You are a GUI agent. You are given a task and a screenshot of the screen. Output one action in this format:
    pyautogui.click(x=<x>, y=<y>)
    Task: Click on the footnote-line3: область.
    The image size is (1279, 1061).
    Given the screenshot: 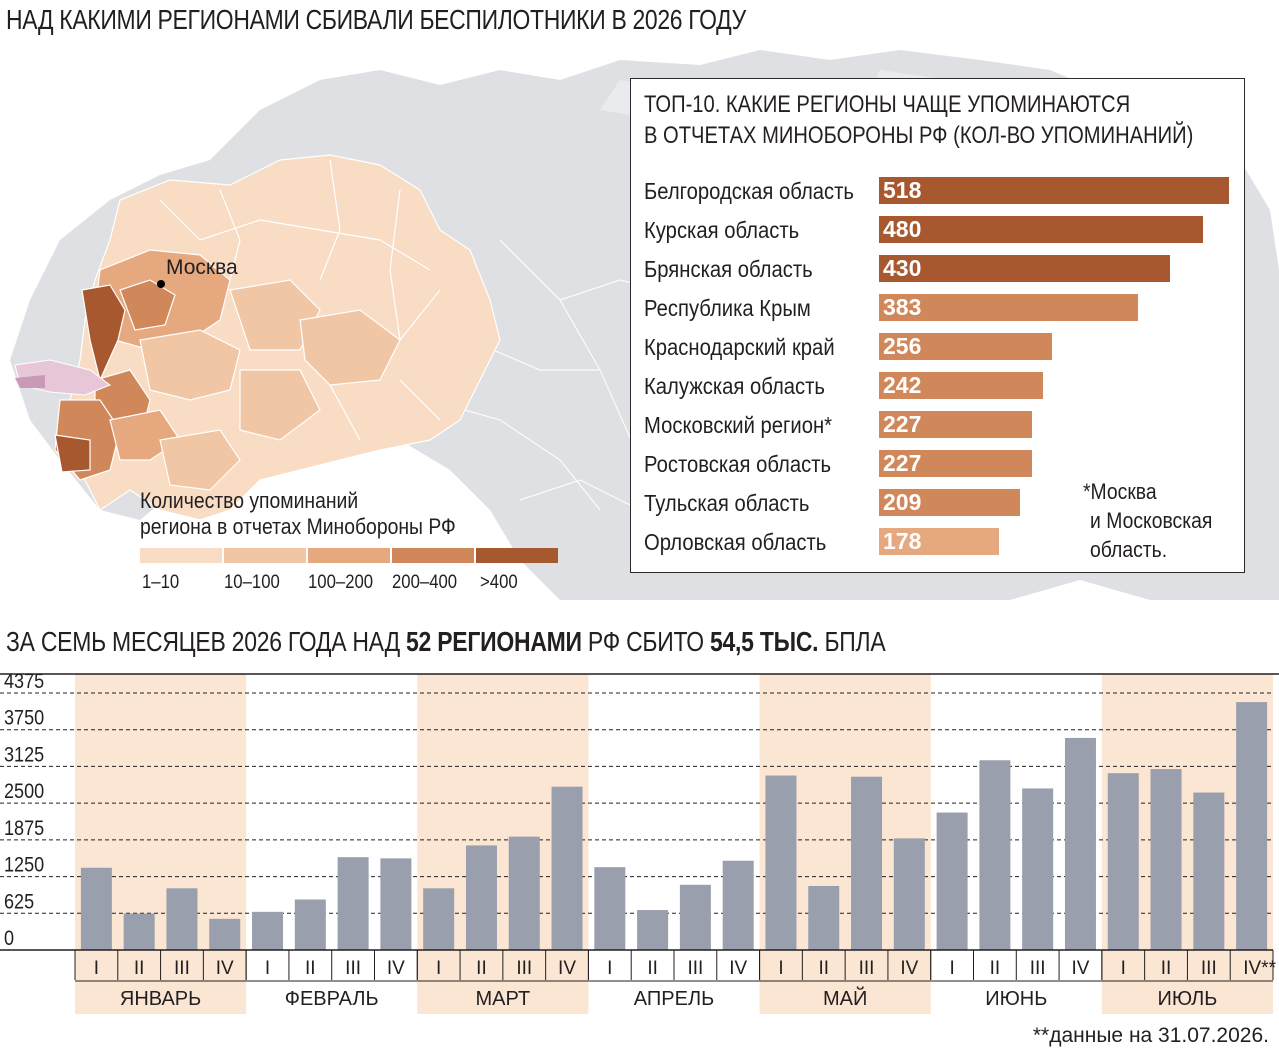 What is the action you would take?
    pyautogui.click(x=1129, y=549)
    